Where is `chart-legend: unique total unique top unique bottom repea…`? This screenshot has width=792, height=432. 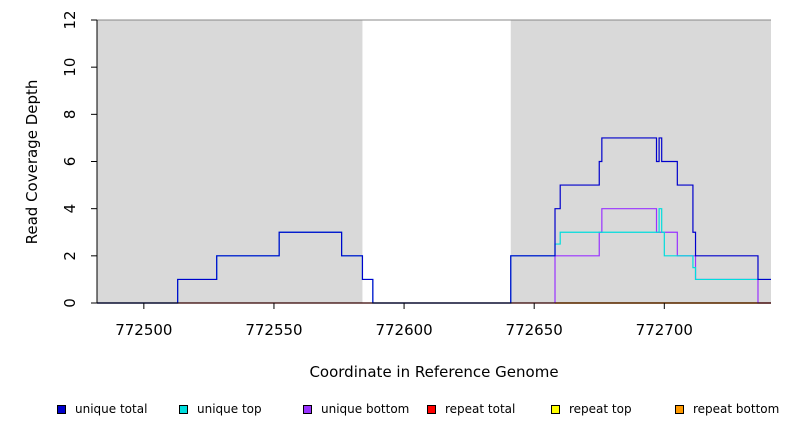 chart-legend: unique total unique top unique bottom repea… is located at coordinates (396, 410).